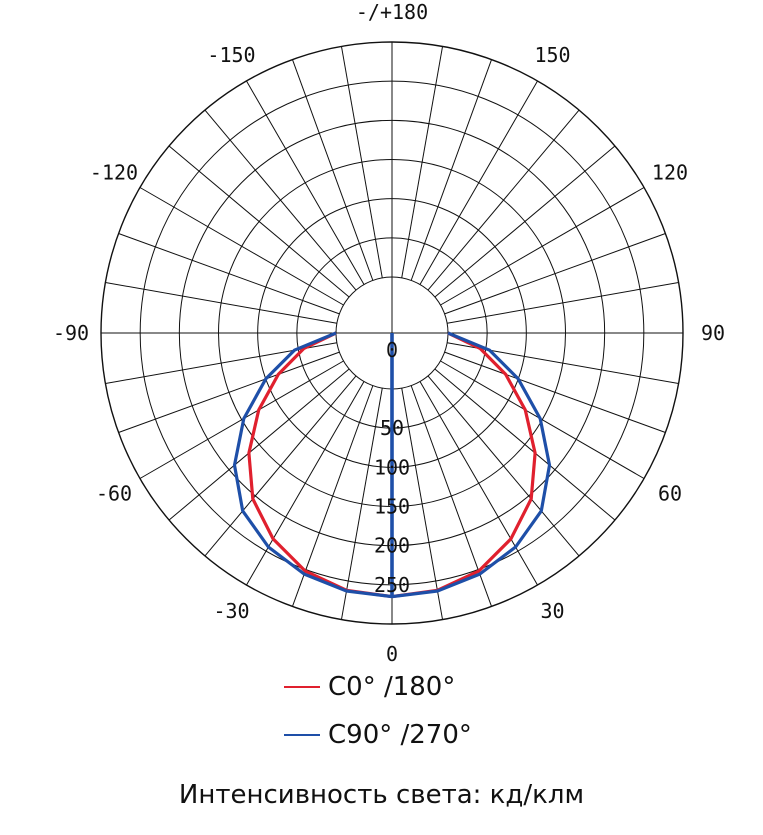 The height and width of the screenshot is (835, 763). What do you see at coordinates (392, 687) in the screenshot?
I see `legend-label-c0: C0° /180°` at bounding box center [392, 687].